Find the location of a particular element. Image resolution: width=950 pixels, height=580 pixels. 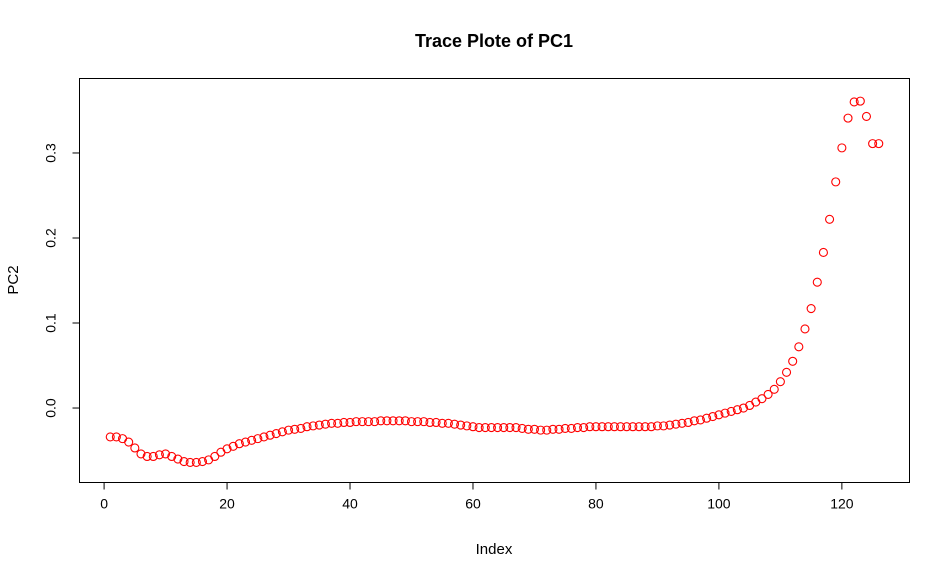

chart-title: Trace Plote of PC1 is located at coordinates (494, 41).